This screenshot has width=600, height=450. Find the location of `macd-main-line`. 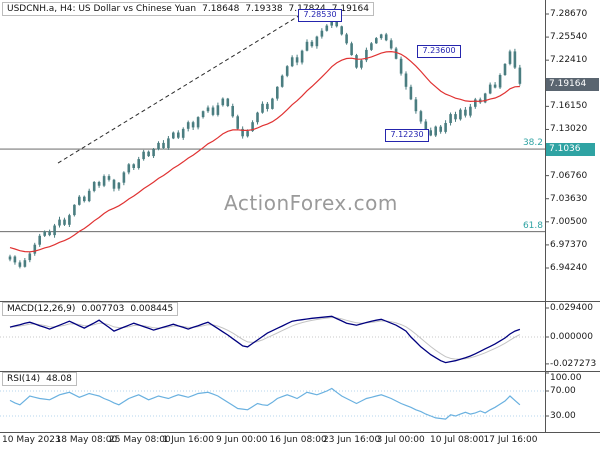

macd-main-line is located at coordinates (265, 339).